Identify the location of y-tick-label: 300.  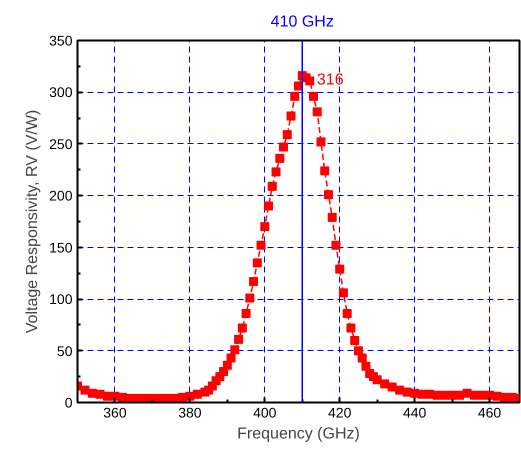
(61, 92).